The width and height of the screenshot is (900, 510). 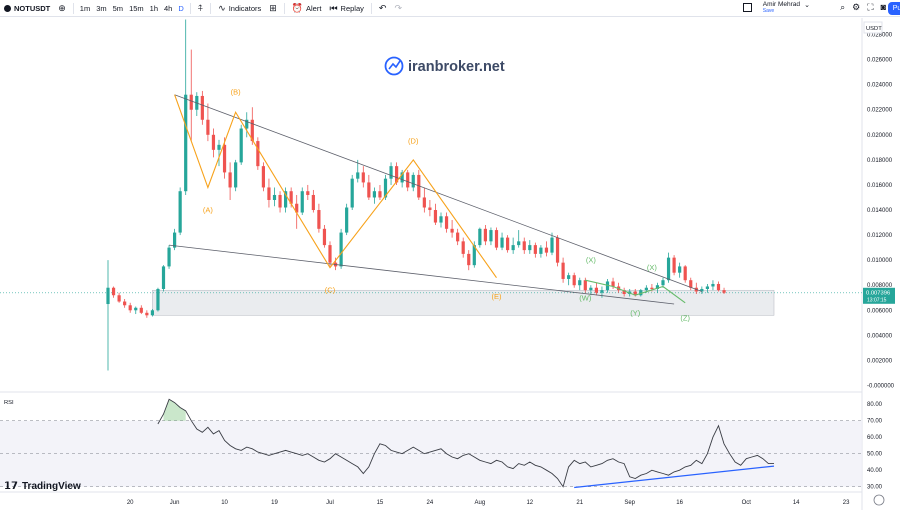 What do you see at coordinates (880, 36) in the screenshot?
I see `price-tick-label: 0.028000` at bounding box center [880, 36].